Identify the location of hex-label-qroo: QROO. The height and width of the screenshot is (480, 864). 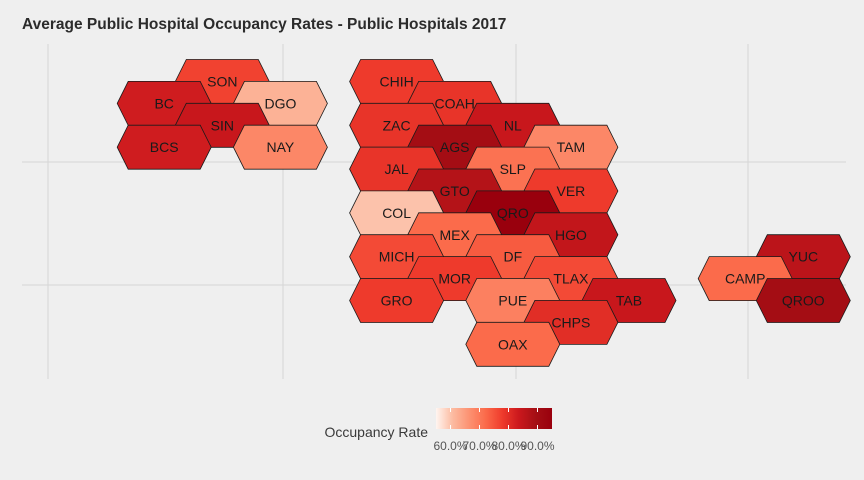
(803, 301).